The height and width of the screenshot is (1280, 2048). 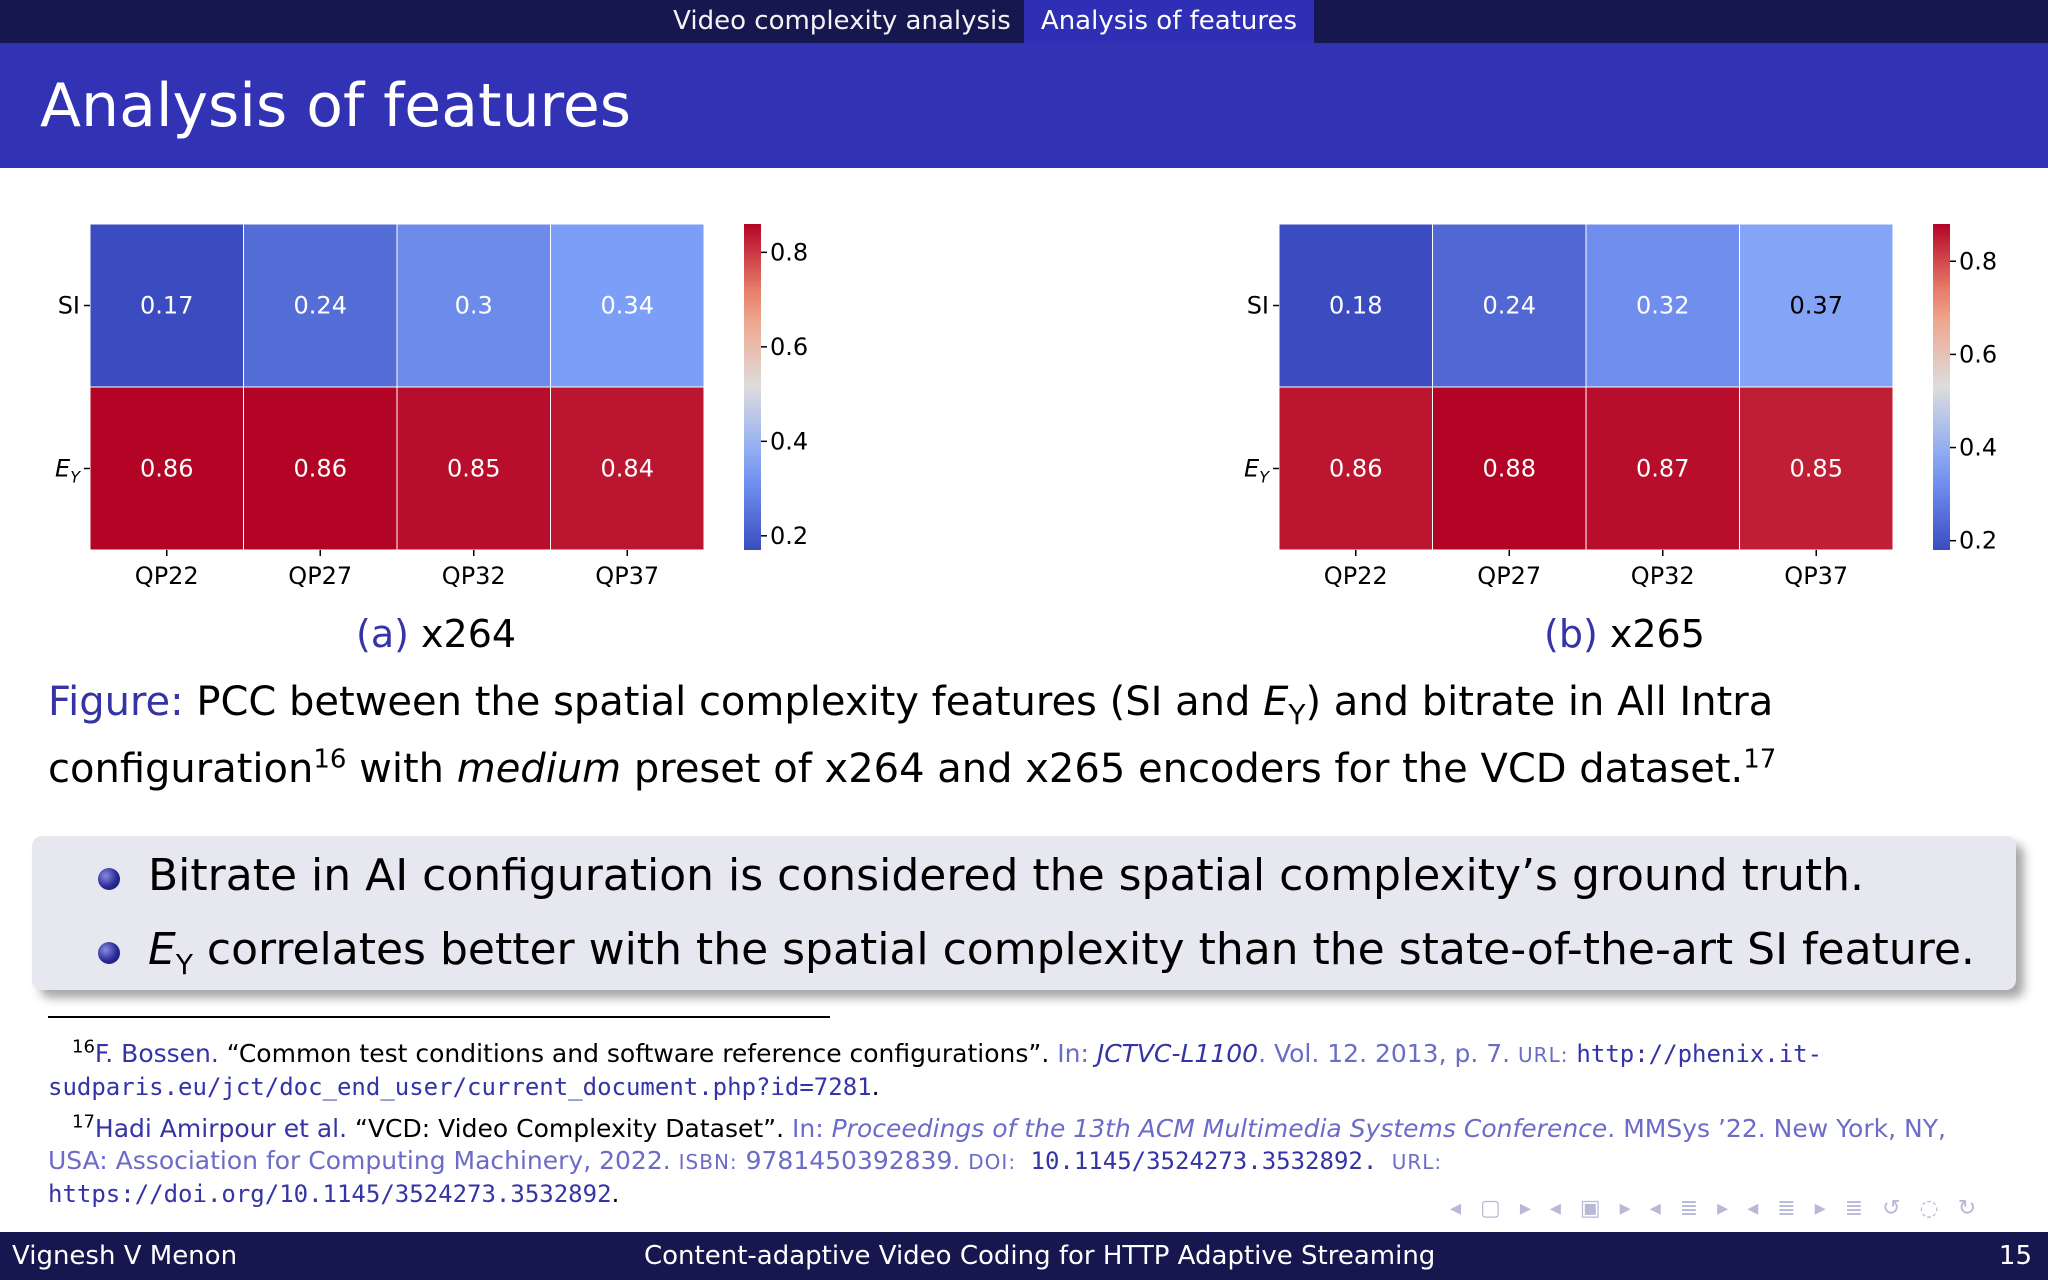 I want to click on cell-value-label: 0.17, so click(x=166, y=306).